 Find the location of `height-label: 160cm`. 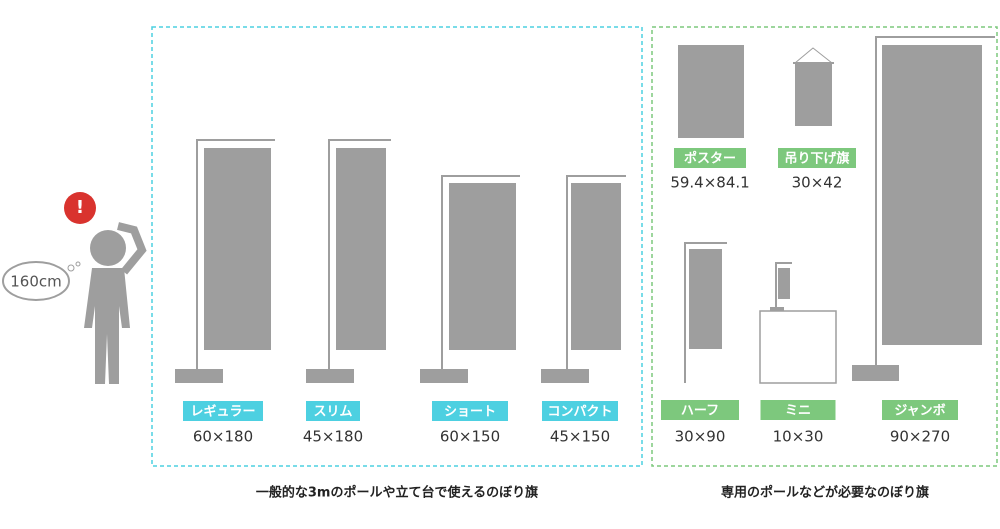

height-label: 160cm is located at coordinates (36, 282).